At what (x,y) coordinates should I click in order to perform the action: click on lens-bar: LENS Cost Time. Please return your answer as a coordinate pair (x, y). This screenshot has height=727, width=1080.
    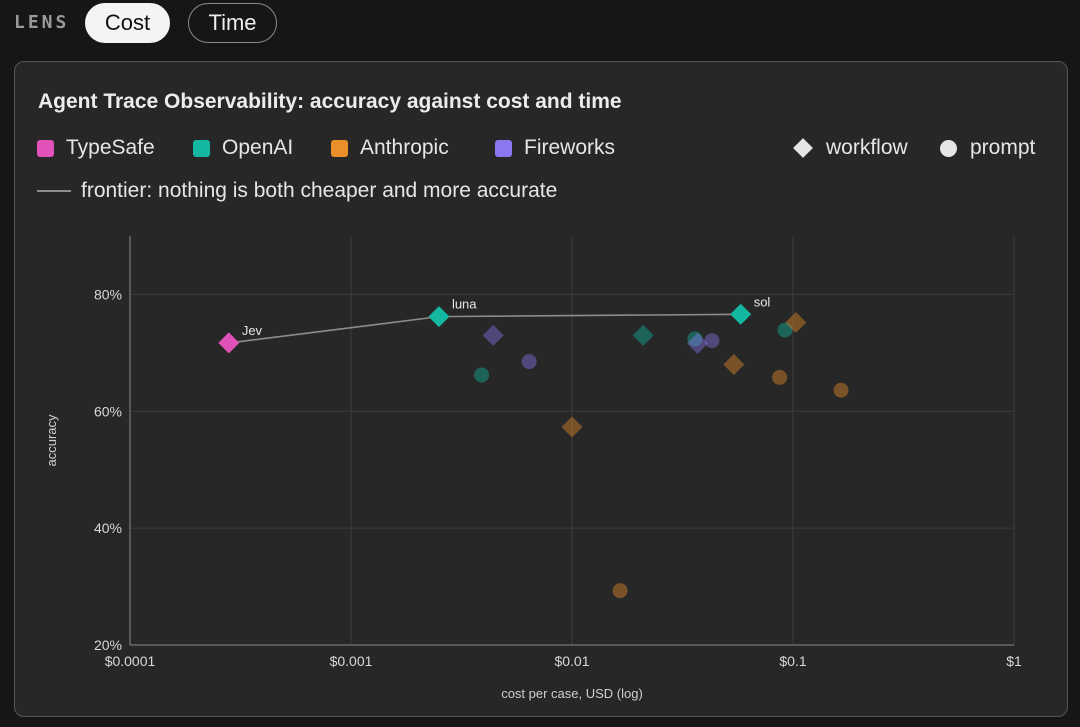
    Looking at the image, I should click on (540, 25).